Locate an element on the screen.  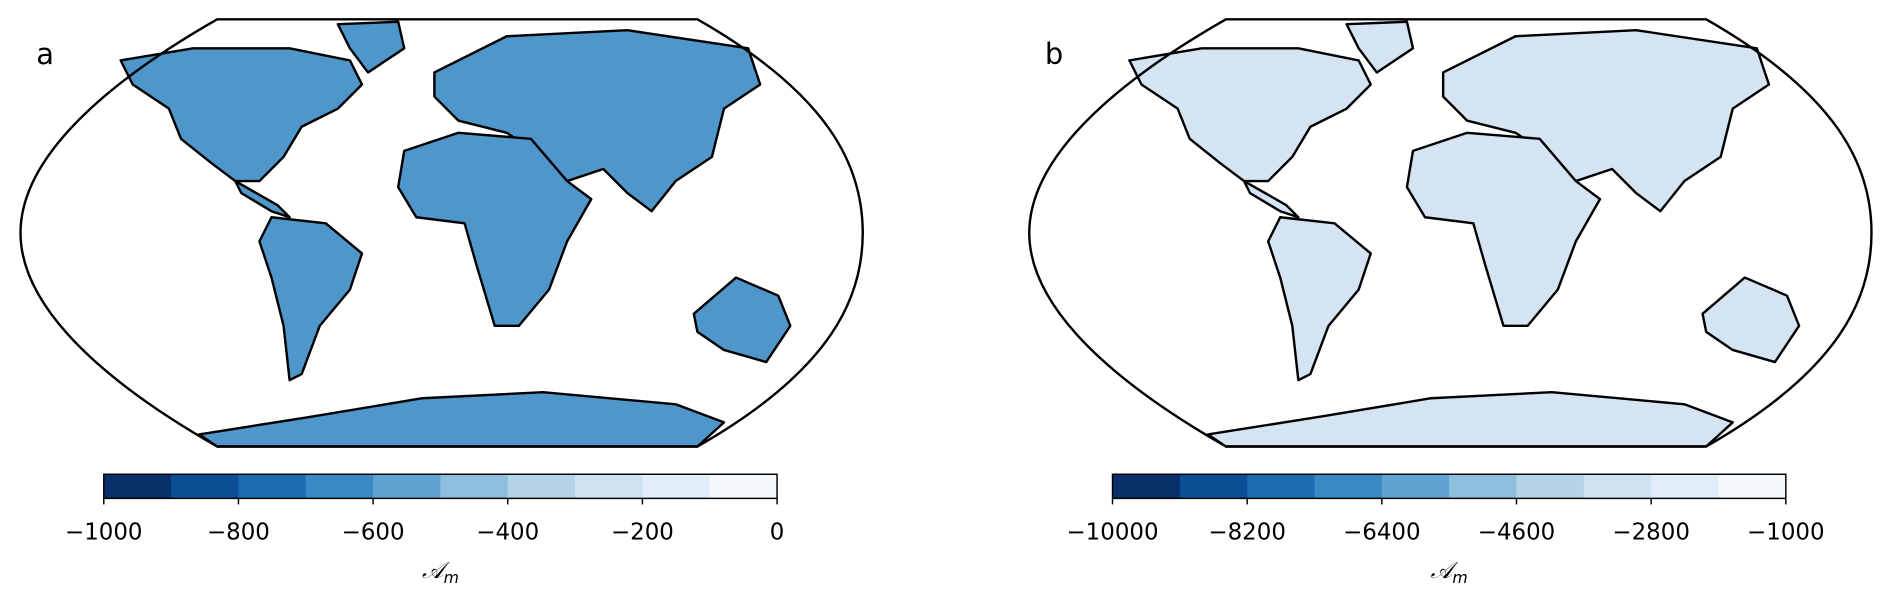
colorbar-tick-label: −8200 is located at coordinates (1247, 532).